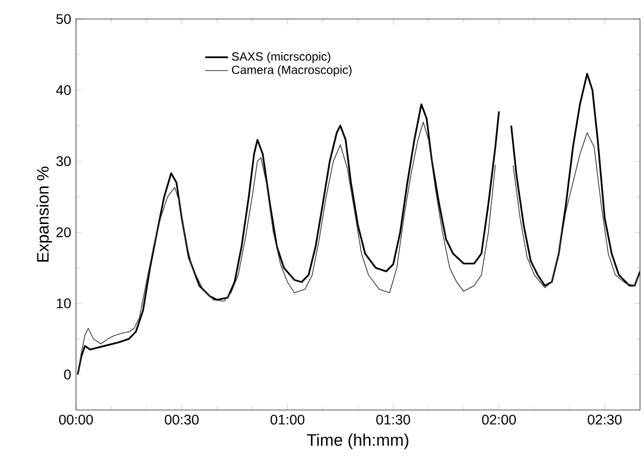  What do you see at coordinates (605, 419) in the screenshot?
I see `x-tick-label: 02:30` at bounding box center [605, 419].